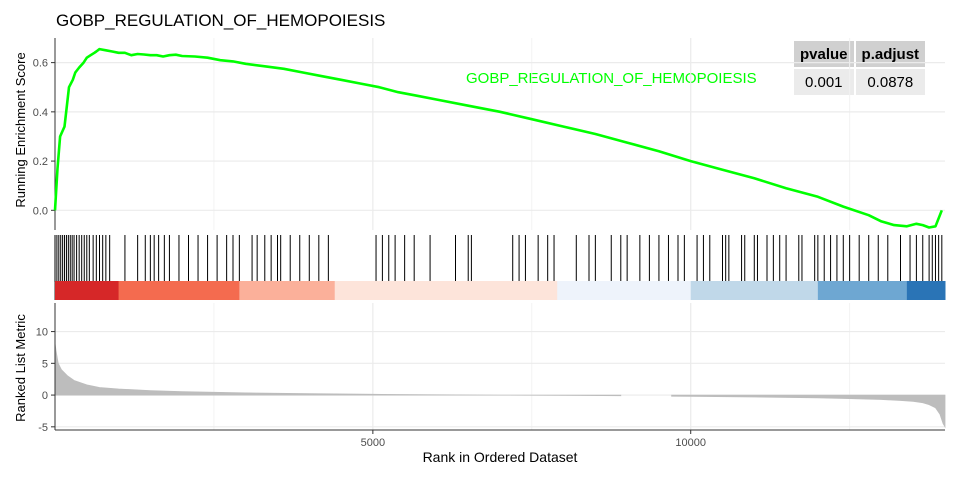 The image size is (960, 480). Describe the element at coordinates (338, 369) in the screenshot. I see `metric-area-left` at that location.